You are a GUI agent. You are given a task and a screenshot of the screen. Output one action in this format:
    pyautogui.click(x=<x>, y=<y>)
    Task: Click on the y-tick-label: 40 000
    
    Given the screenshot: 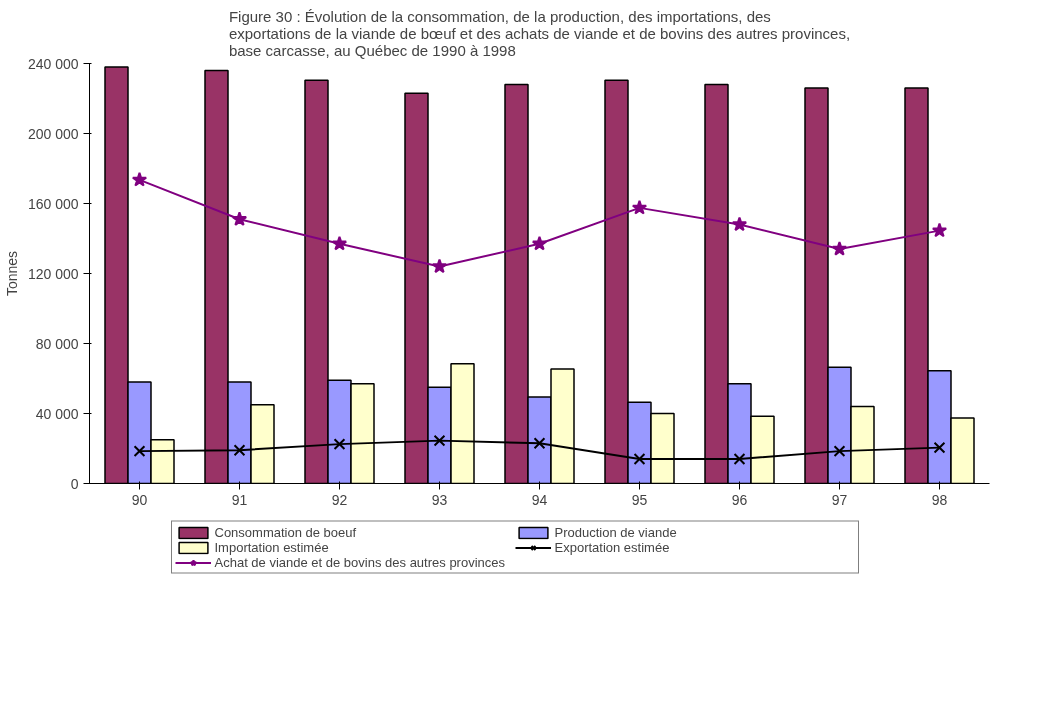 What is the action you would take?
    pyautogui.click(x=57, y=413)
    